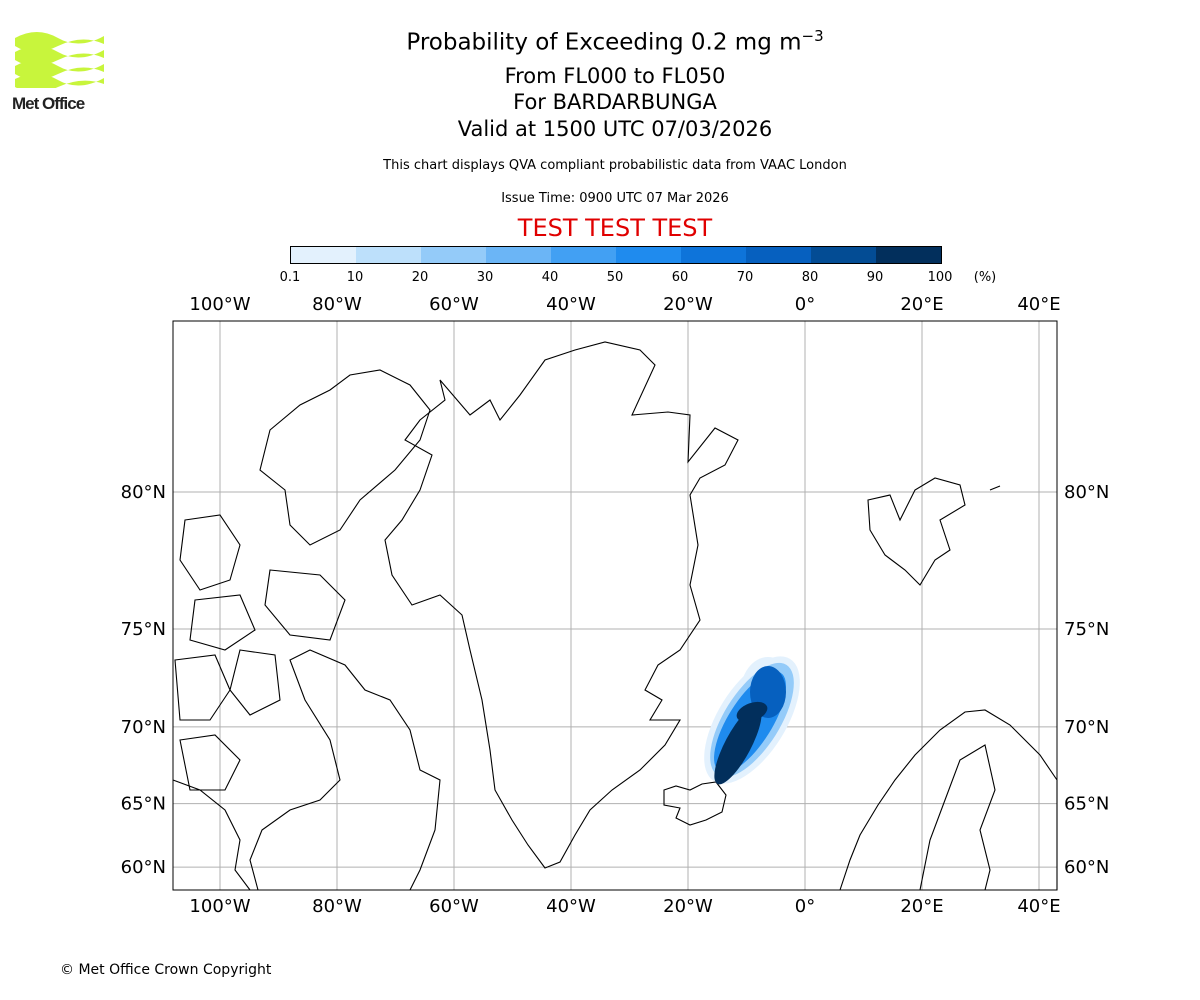  I want to click on ash-plume, so click(752, 720).